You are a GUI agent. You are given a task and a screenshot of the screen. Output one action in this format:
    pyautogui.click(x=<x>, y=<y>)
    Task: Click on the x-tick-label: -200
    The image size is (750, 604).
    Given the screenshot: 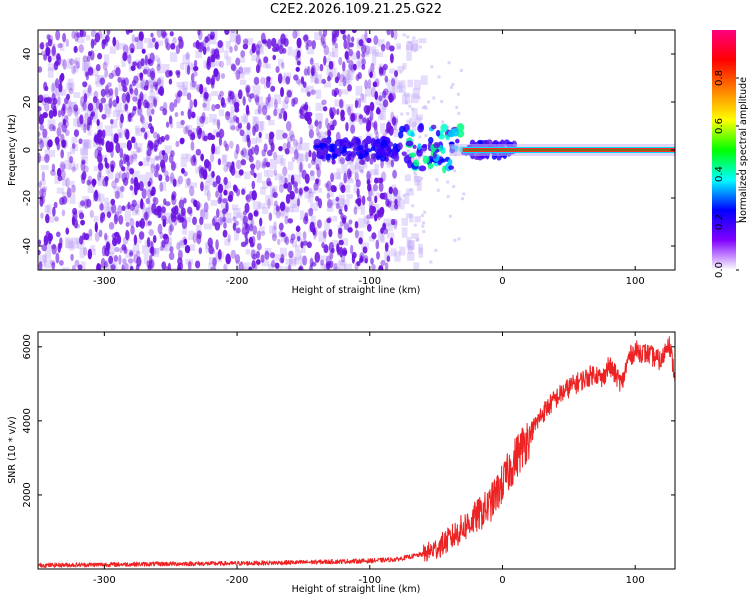 What is the action you would take?
    pyautogui.click(x=237, y=580)
    